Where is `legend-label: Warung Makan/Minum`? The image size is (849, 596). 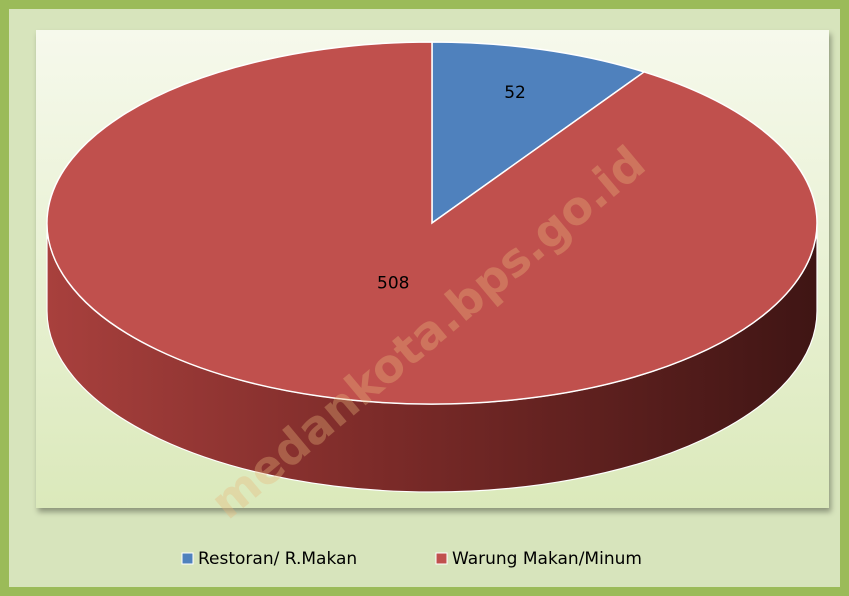 legend-label: Warung Makan/Minum is located at coordinates (547, 559).